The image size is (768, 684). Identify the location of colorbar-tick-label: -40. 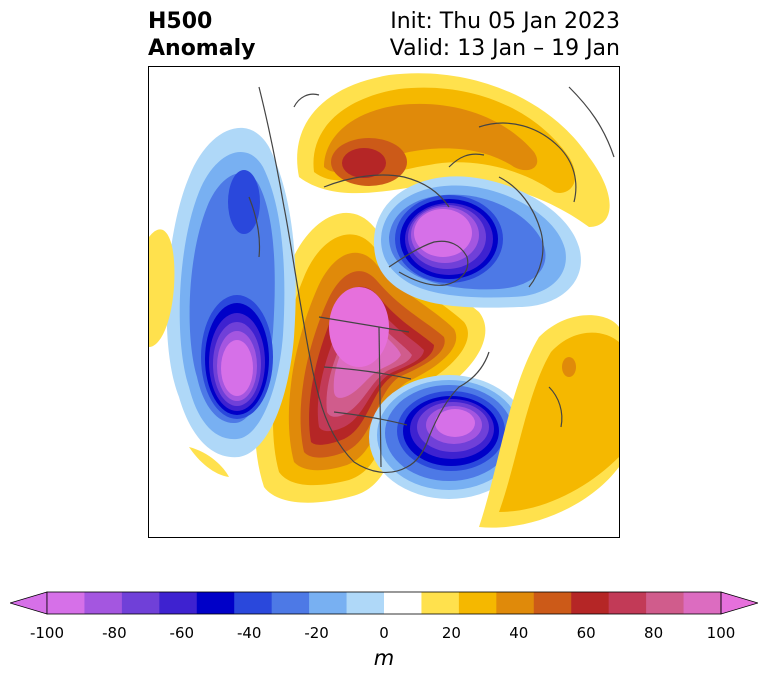
(249, 633).